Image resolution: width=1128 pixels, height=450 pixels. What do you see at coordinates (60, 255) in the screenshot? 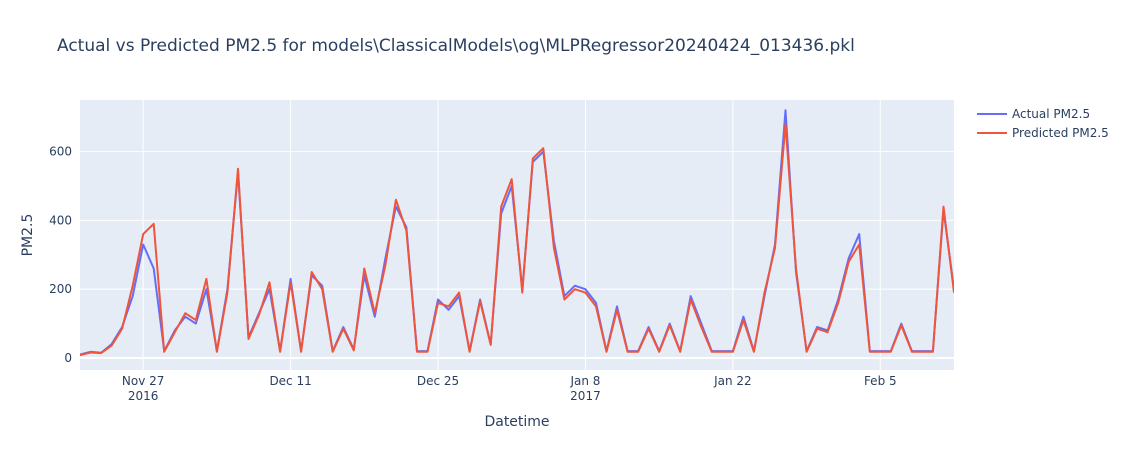
I see `y-axis-ticks: 0 200 400 600` at bounding box center [60, 255].